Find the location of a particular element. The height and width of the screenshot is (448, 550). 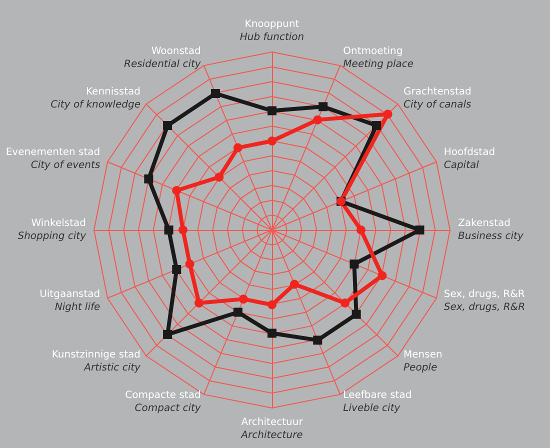

spoke-label: Winkelstad Shopping city is located at coordinates (53, 230).